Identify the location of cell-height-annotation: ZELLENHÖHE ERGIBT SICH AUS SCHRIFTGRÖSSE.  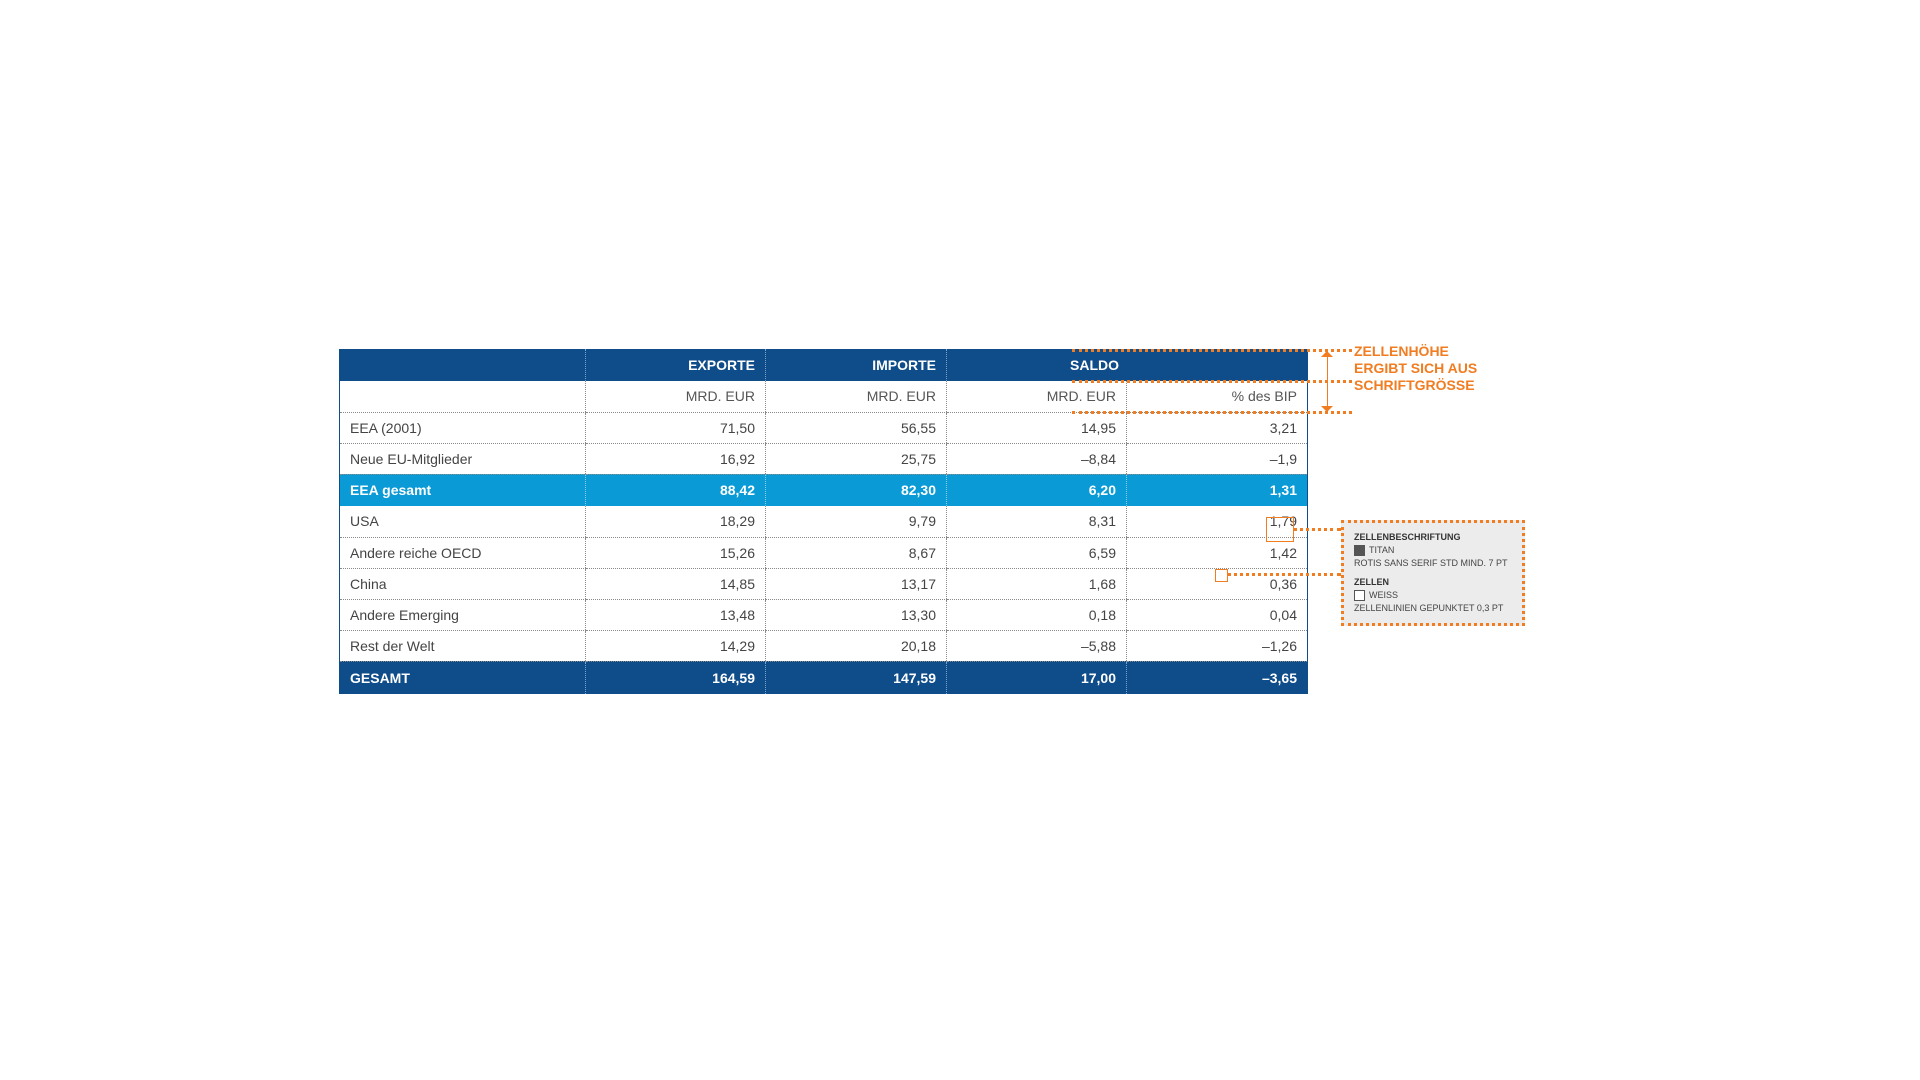
(1415, 368).